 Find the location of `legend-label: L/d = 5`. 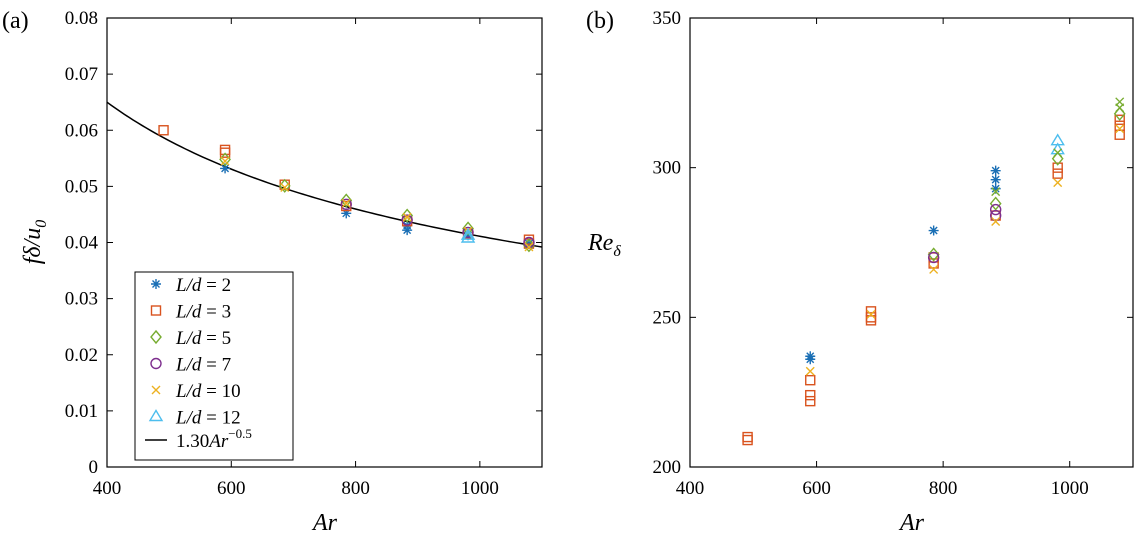

legend-label: L/d = 5 is located at coordinates (203, 338).